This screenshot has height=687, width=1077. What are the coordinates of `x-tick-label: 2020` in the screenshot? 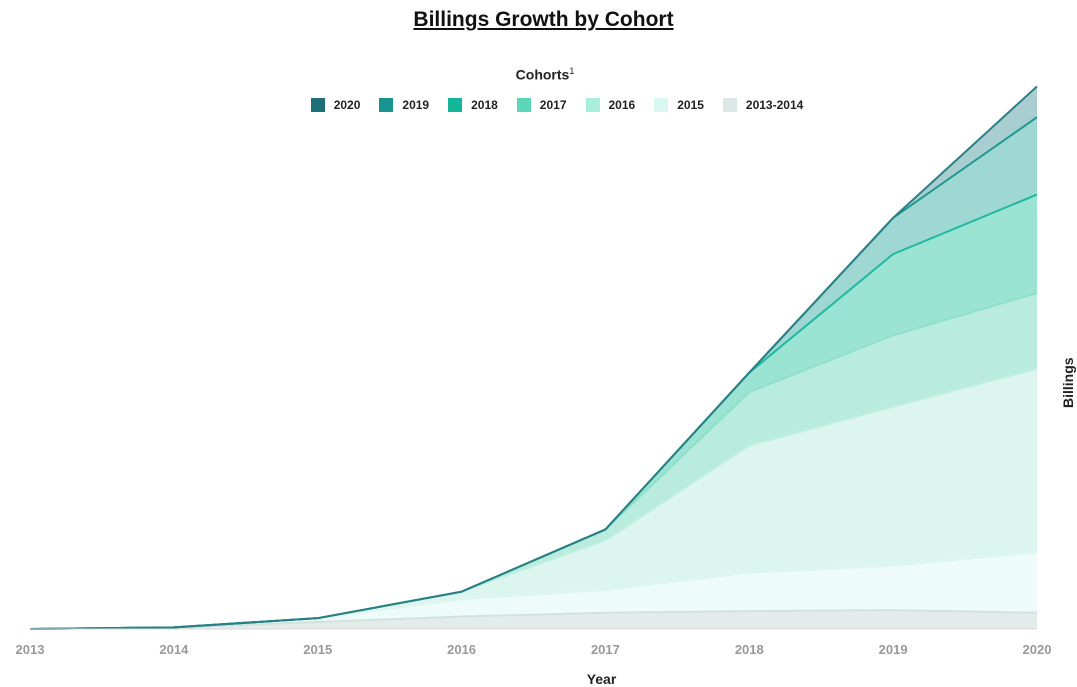 It's located at (1037, 649).